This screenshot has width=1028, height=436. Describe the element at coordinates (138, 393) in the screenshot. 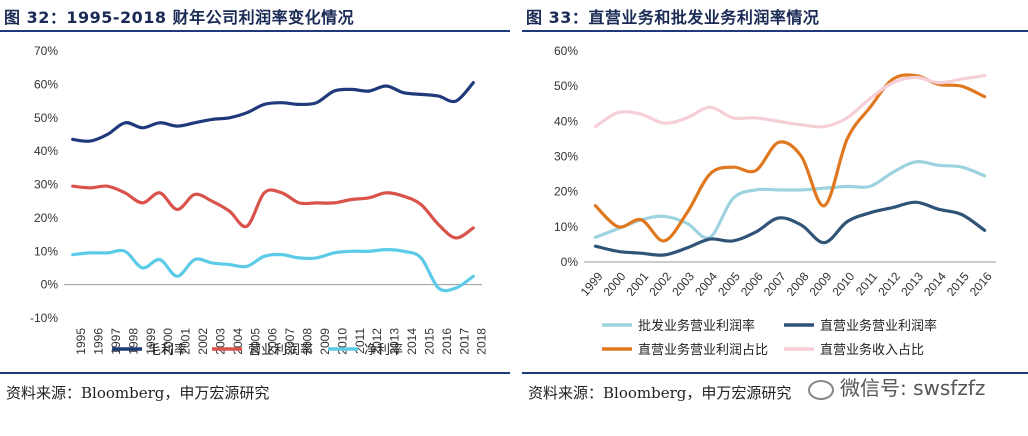

I see `figure-32-source: 资料来源：Bloomberg，申万宏源研究` at that location.